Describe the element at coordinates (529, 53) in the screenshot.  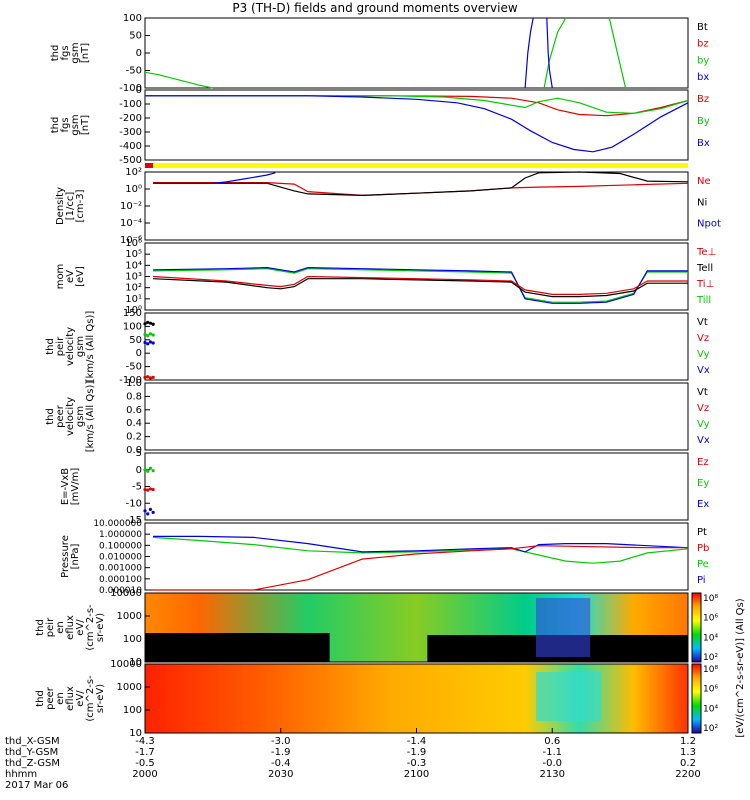
I see `series-bx` at that location.